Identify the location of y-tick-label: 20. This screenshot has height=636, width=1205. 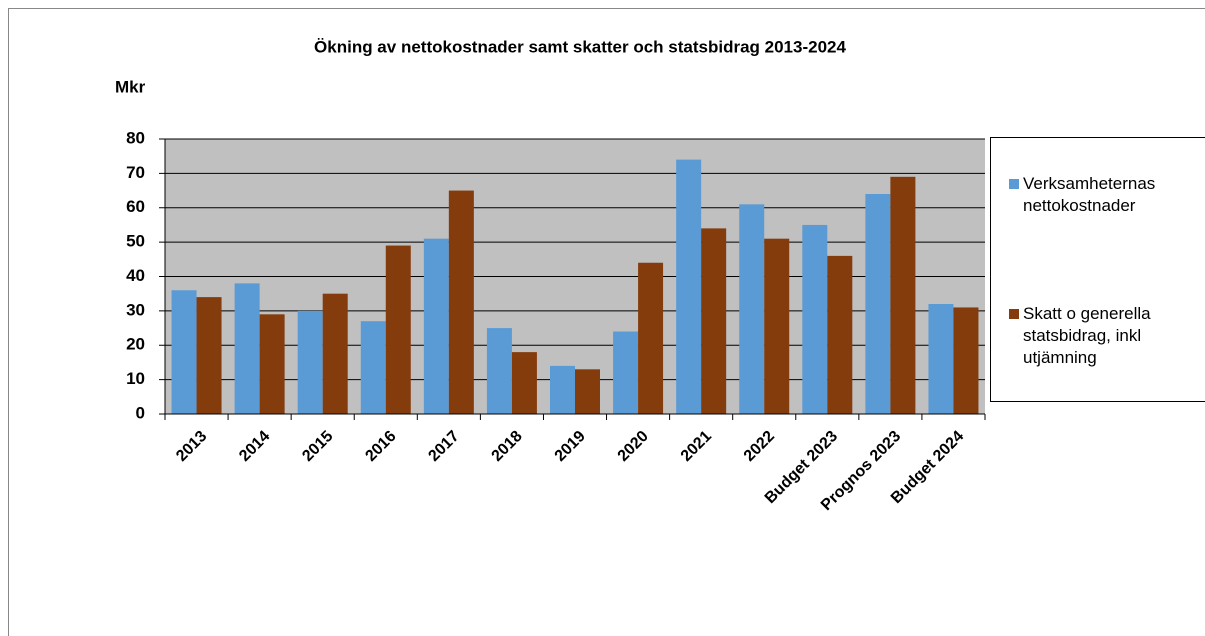
(135, 344).